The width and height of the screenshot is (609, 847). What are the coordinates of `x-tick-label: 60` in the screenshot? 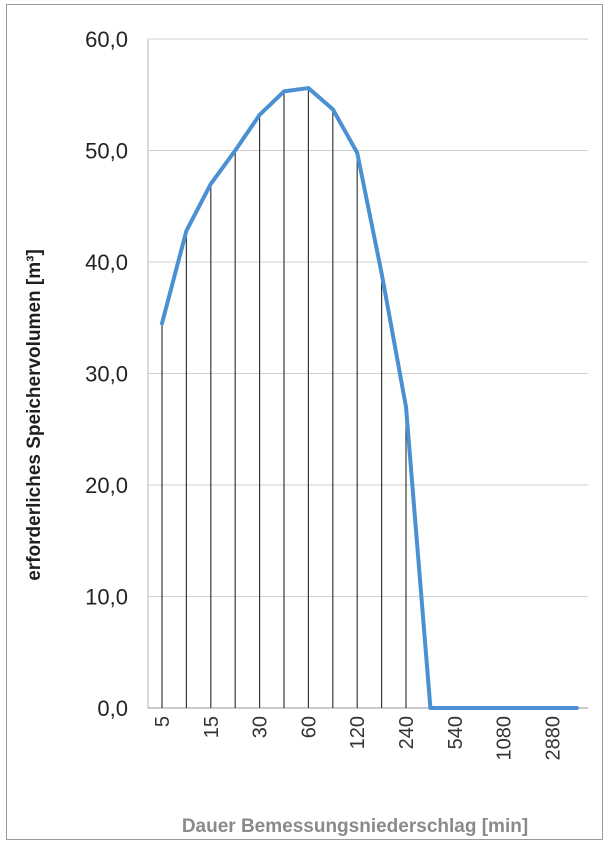 It's located at (309, 727).